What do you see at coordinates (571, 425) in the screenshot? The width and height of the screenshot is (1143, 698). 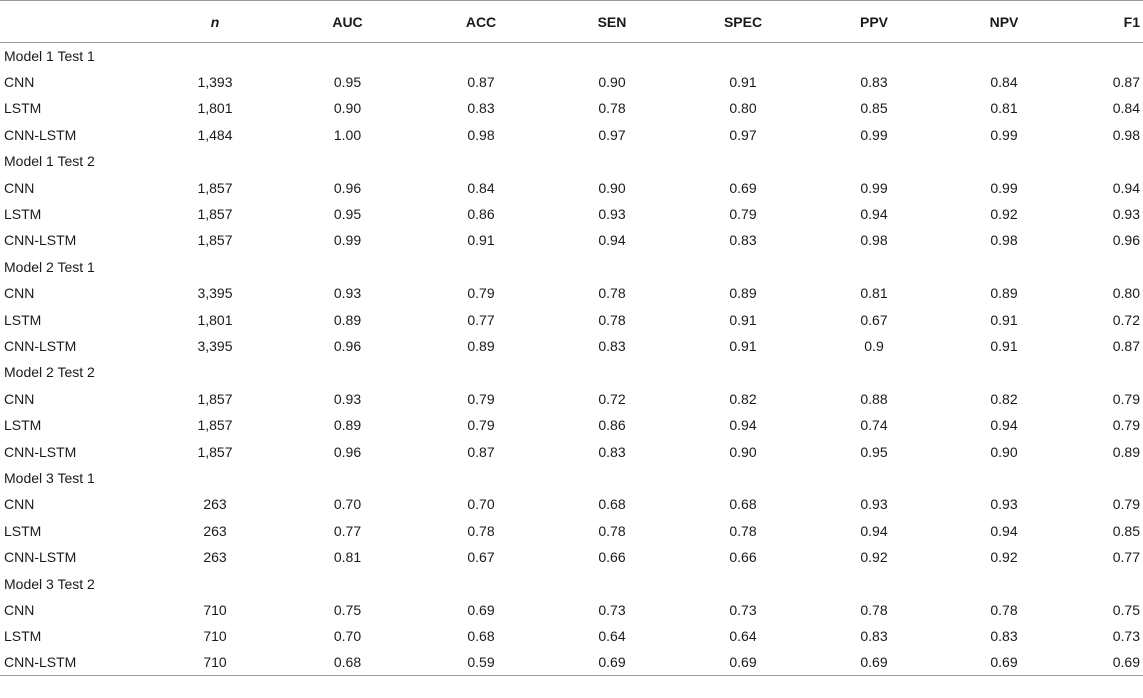 I see `table-row: LSTM 1,857 0.89 0.79 0.86 0.94 0.74 0.94 0.79` at bounding box center [571, 425].